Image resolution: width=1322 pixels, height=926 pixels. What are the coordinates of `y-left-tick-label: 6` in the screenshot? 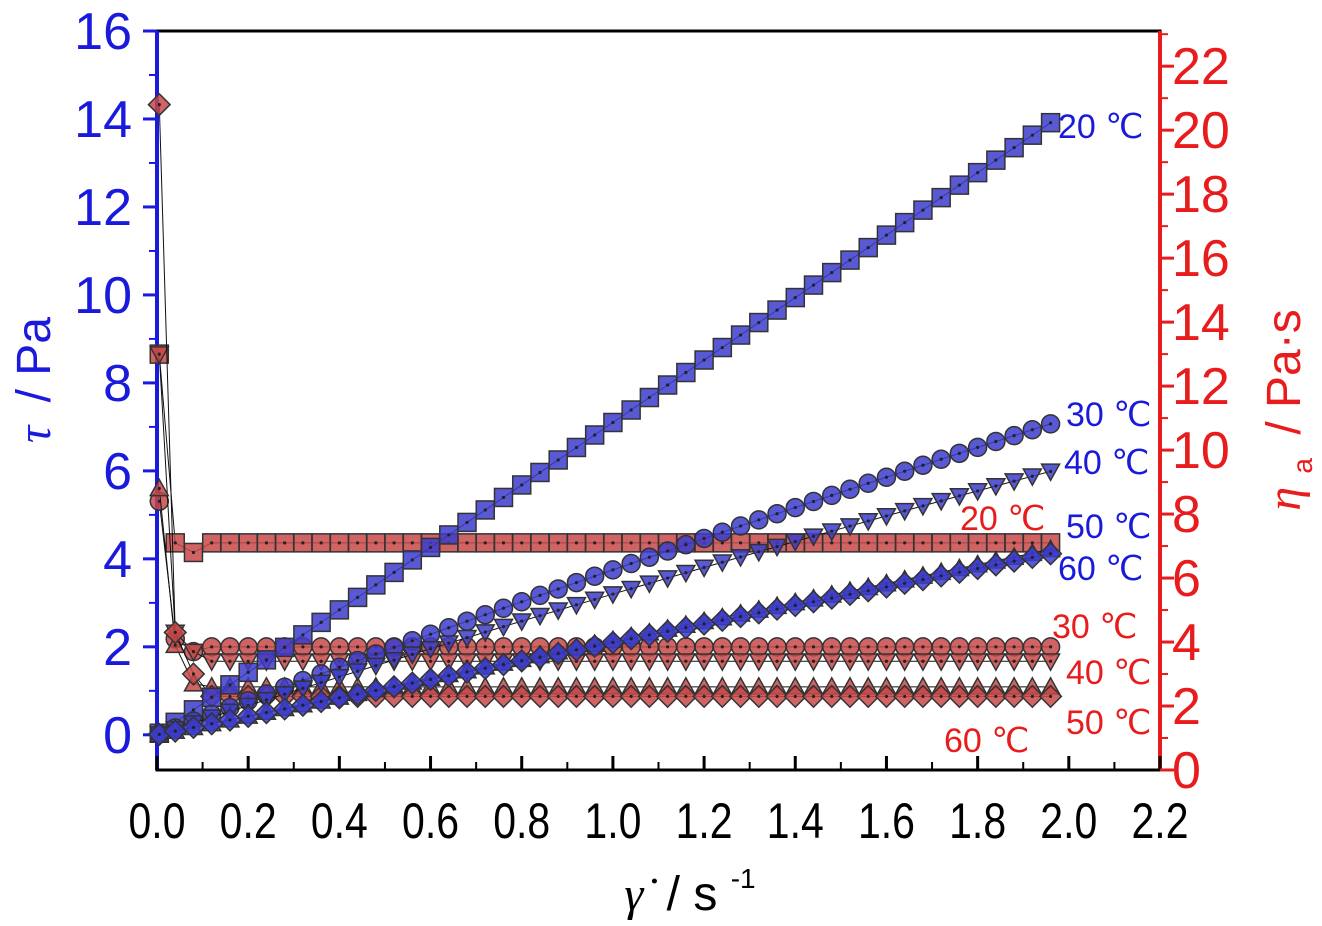 It's located at (117, 472).